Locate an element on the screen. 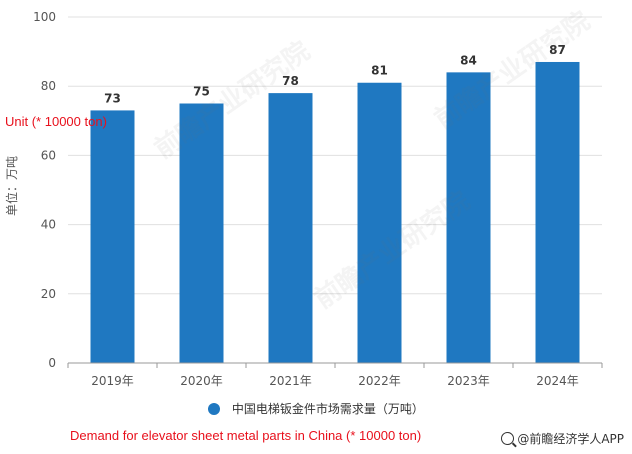 The image size is (632, 454). x-tick-label: 2022年 is located at coordinates (379, 381).